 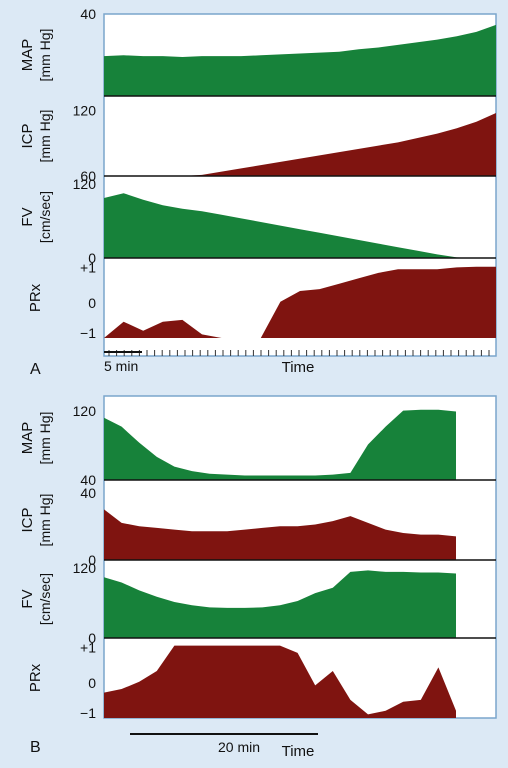 I want to click on scale-bar-label: 20 min, so click(x=239, y=747).